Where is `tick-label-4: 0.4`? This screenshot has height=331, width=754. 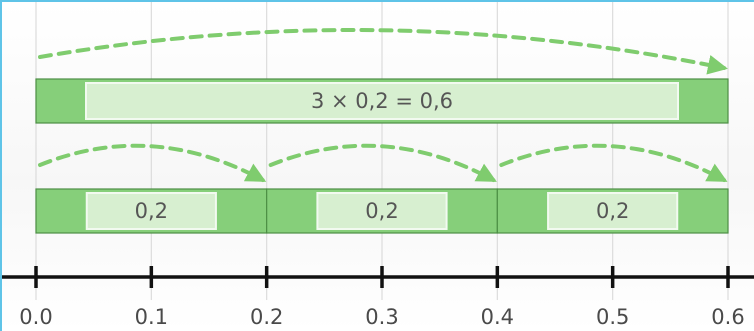
tick-label-4: 0.4 is located at coordinates (497, 317).